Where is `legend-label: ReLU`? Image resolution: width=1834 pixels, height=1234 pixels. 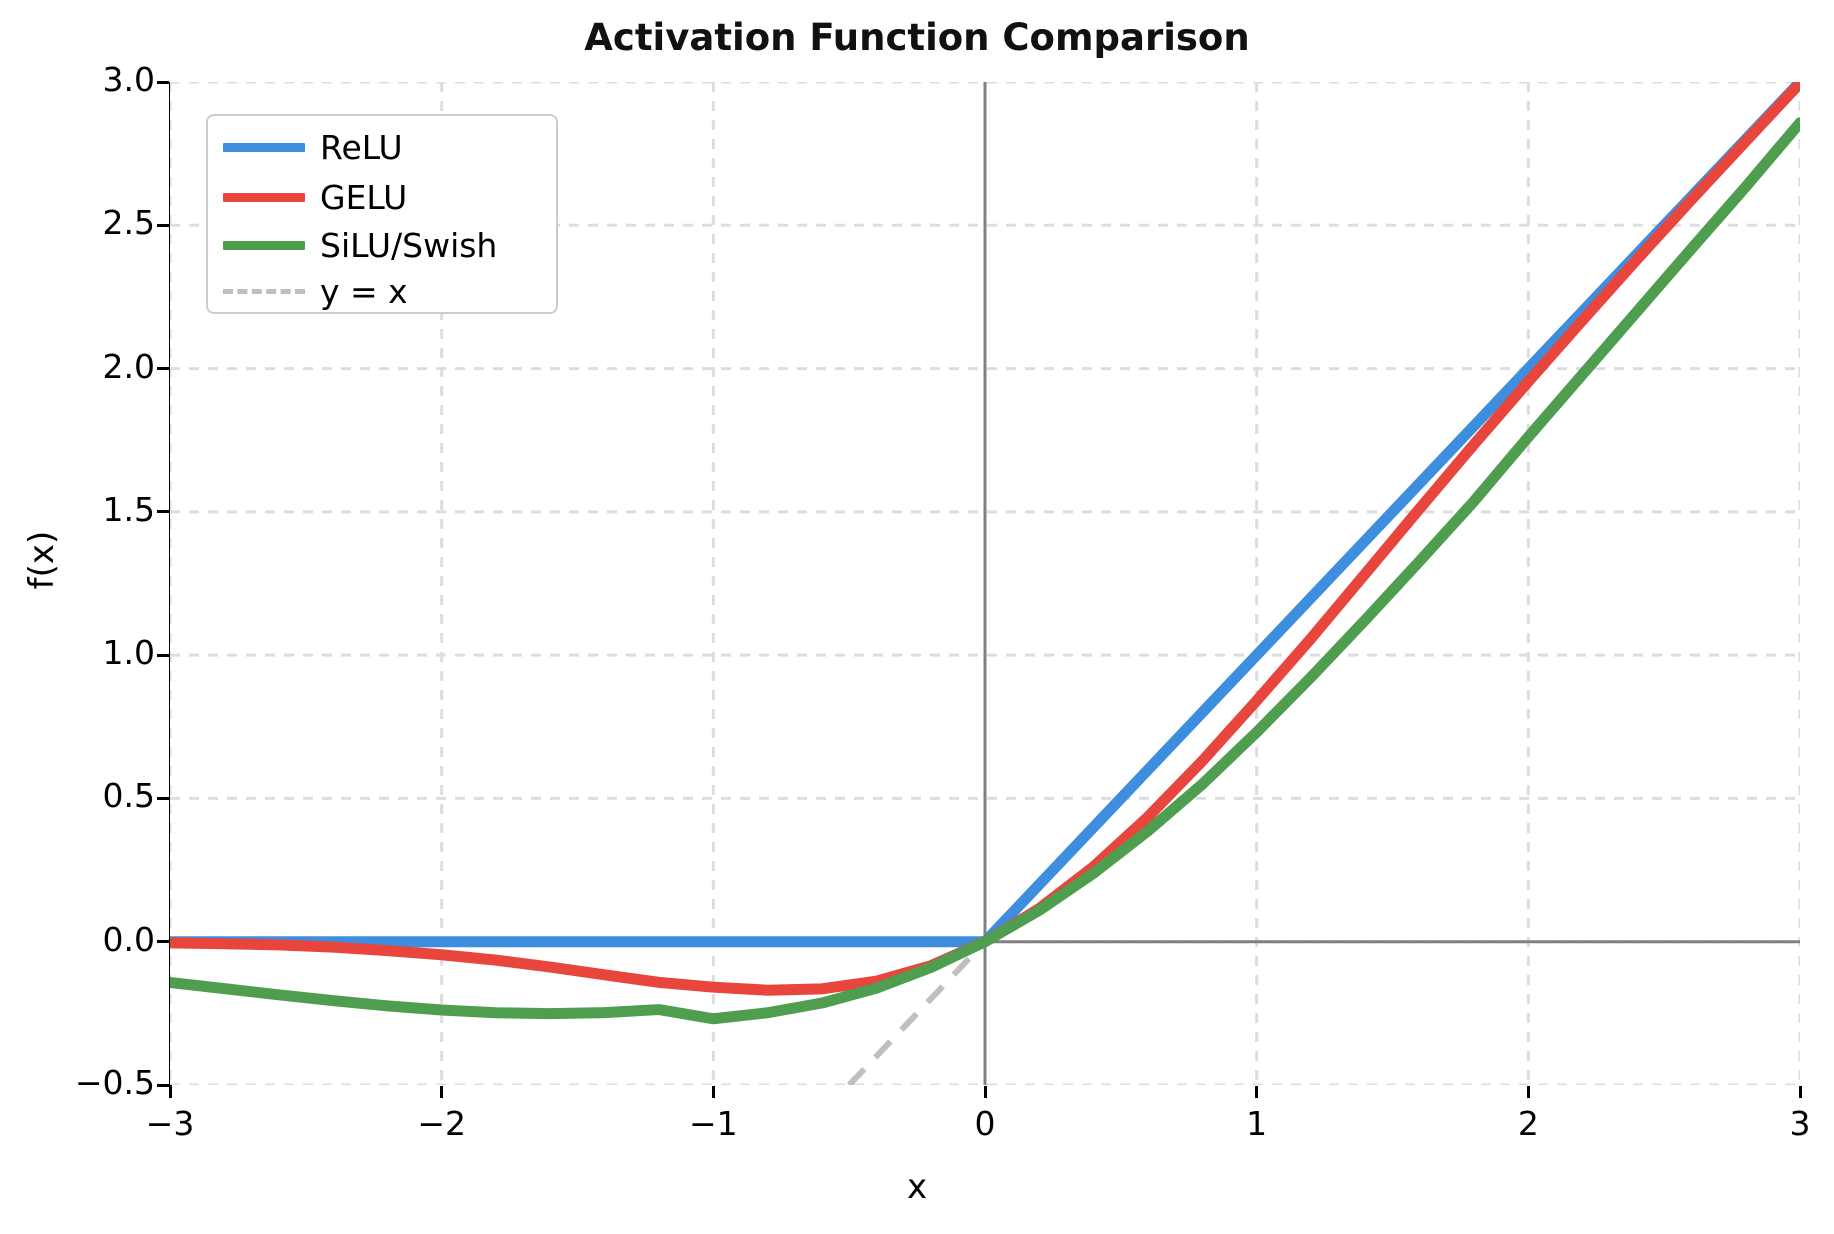
legend-label: ReLU is located at coordinates (361, 147).